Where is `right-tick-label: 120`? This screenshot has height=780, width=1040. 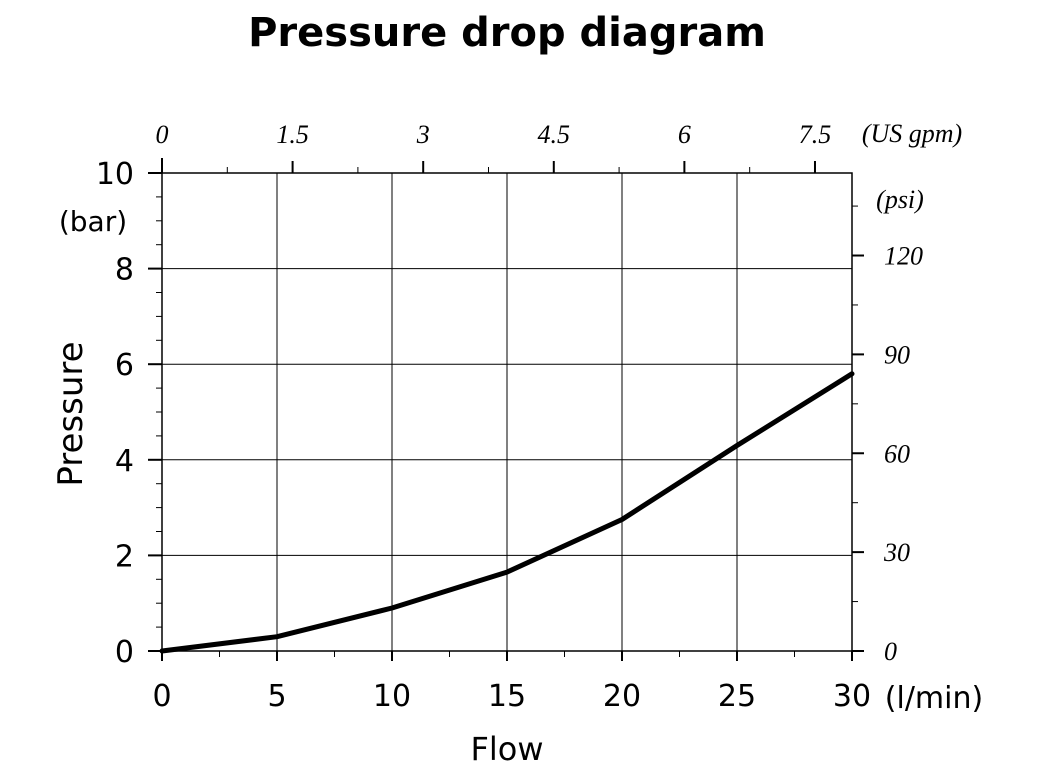 right-tick-label: 120 is located at coordinates (903, 256).